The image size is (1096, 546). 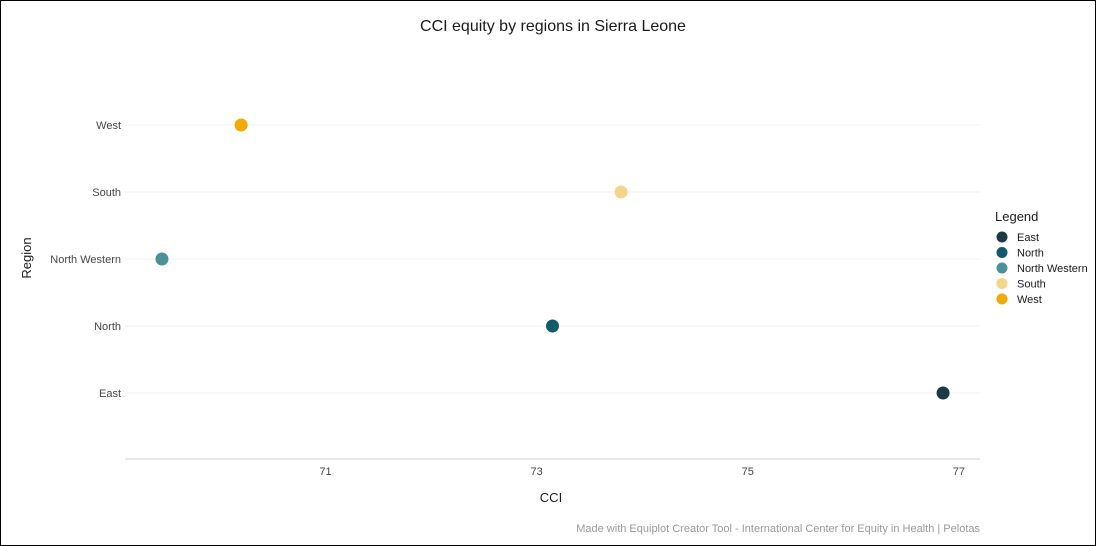 What do you see at coordinates (26, 257) in the screenshot?
I see `y-axis-label: Region` at bounding box center [26, 257].